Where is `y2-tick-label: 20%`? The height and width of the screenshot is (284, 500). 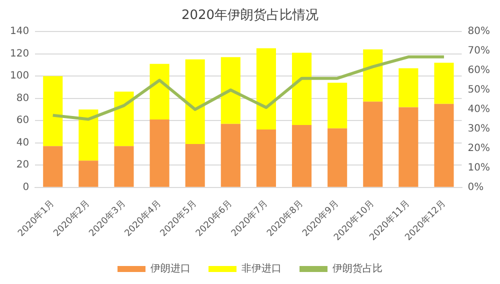 y2-tick-label: 20% is located at coordinates (479, 148).